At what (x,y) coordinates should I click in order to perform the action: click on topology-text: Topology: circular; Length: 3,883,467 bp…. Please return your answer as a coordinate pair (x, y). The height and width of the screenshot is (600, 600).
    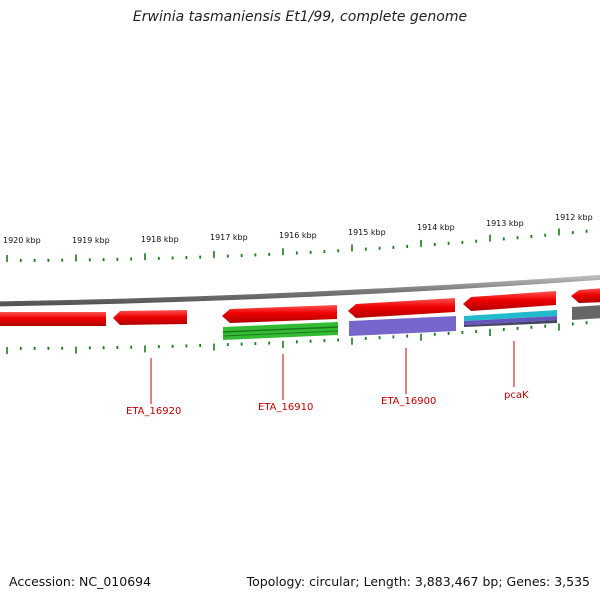
    Looking at the image, I should click on (418, 581).